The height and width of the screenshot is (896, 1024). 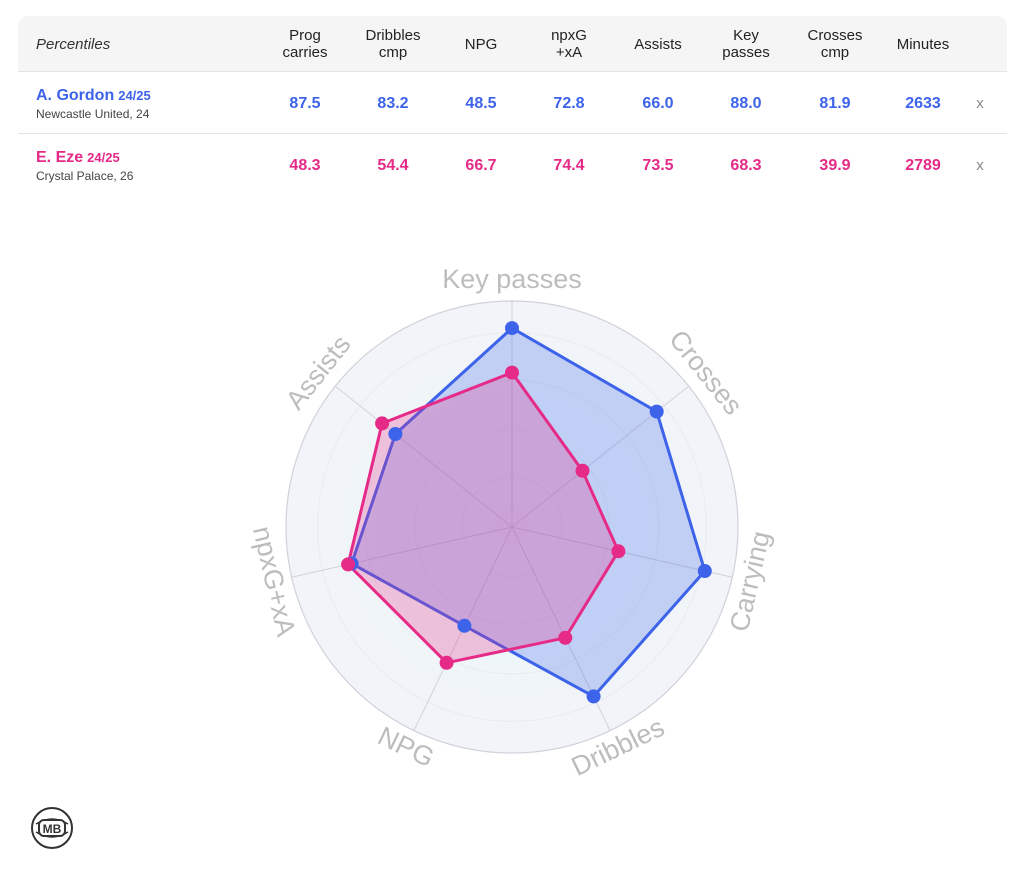 I want to click on player-name: A. Gordon 24/25, so click(x=93, y=96).